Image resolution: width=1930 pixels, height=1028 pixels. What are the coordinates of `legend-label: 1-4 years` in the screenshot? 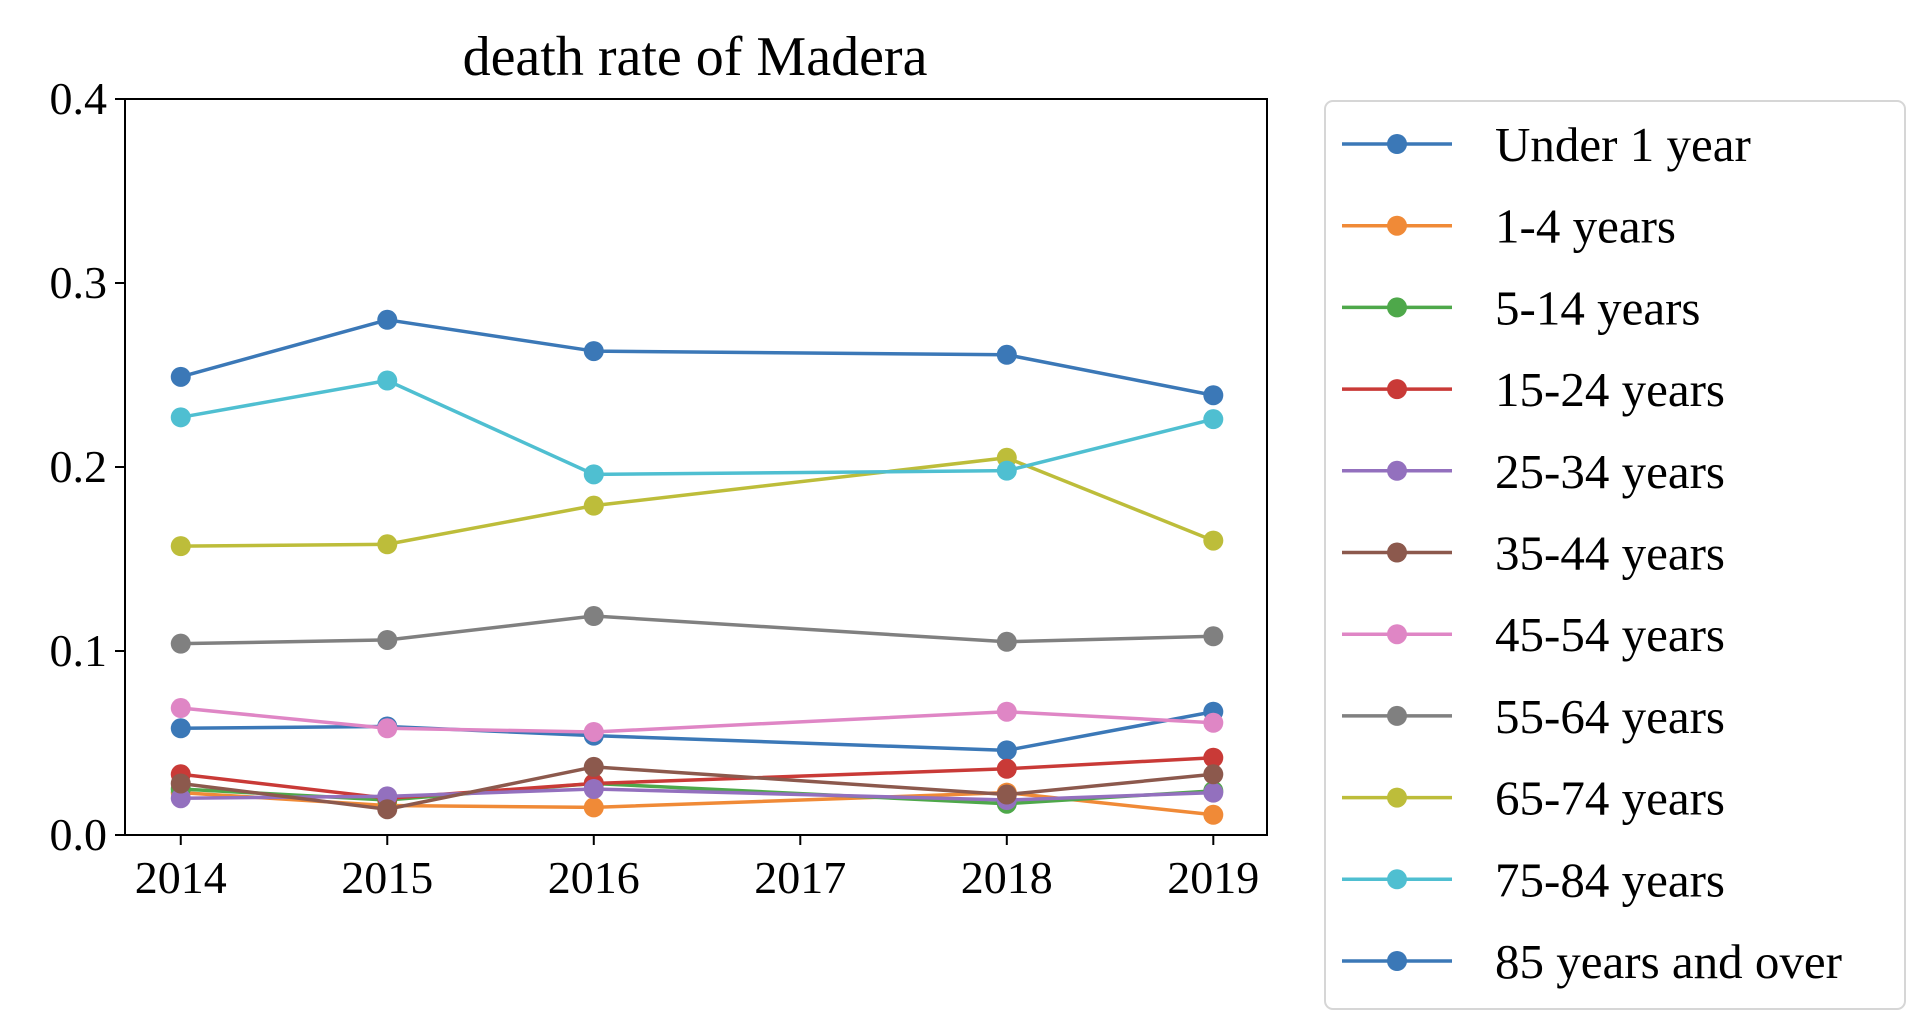 It's located at (1585, 226).